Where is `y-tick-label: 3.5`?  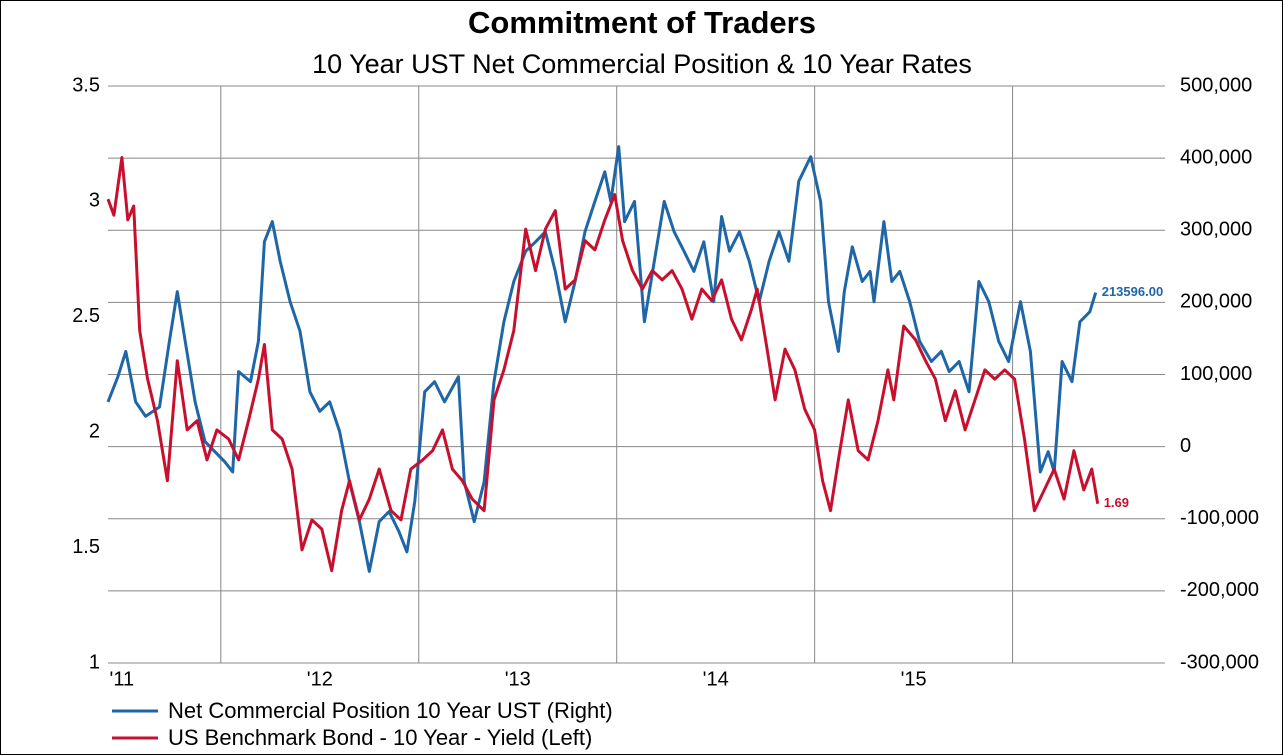
y-tick-label: 3.5 is located at coordinates (86, 85).